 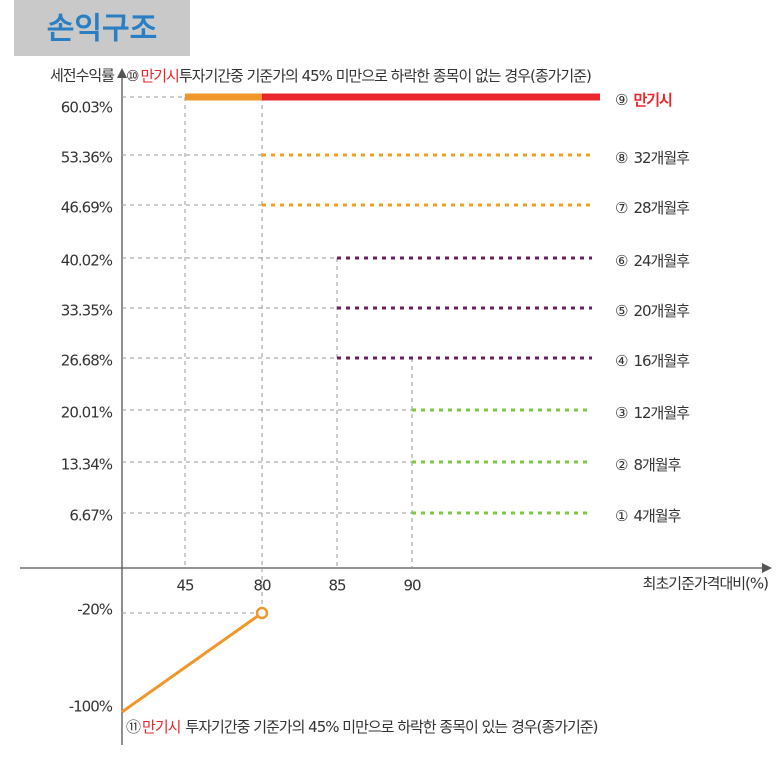 I want to click on level-label: ④ 16개월후, so click(x=652, y=361).